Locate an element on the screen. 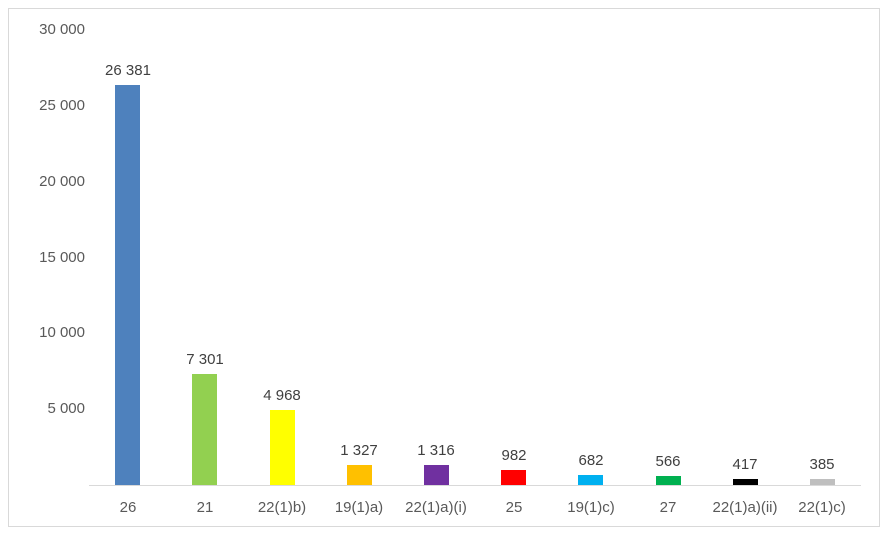  x-category-label: 19(1)a) is located at coordinates (359, 507).